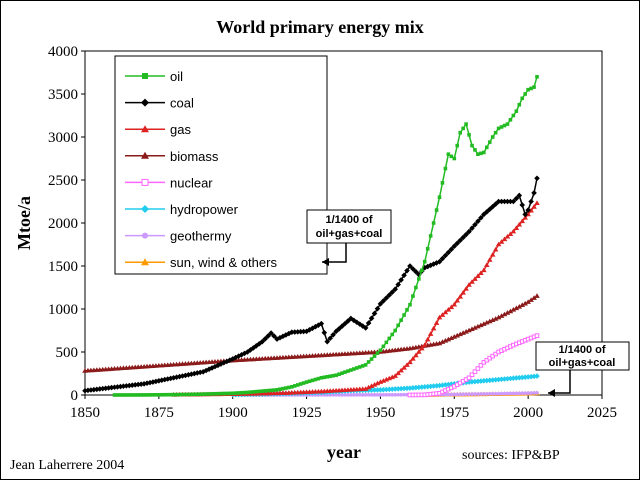 The width and height of the screenshot is (640, 480). What do you see at coordinates (582, 356) in the screenshot?
I see `annotation-box` at bounding box center [582, 356].